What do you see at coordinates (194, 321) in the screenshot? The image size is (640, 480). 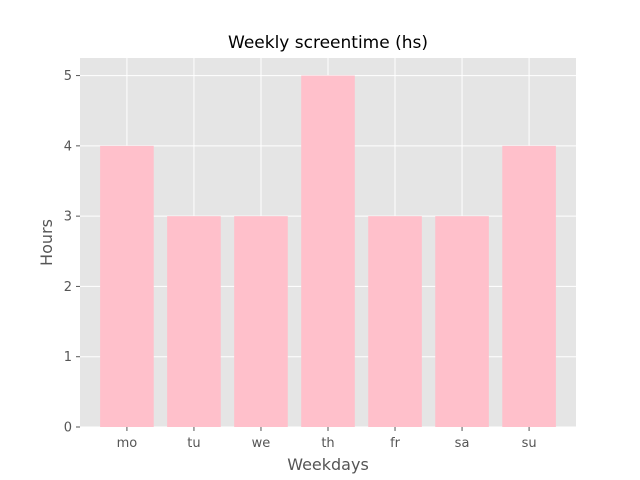 I see `bar-tu` at bounding box center [194, 321].